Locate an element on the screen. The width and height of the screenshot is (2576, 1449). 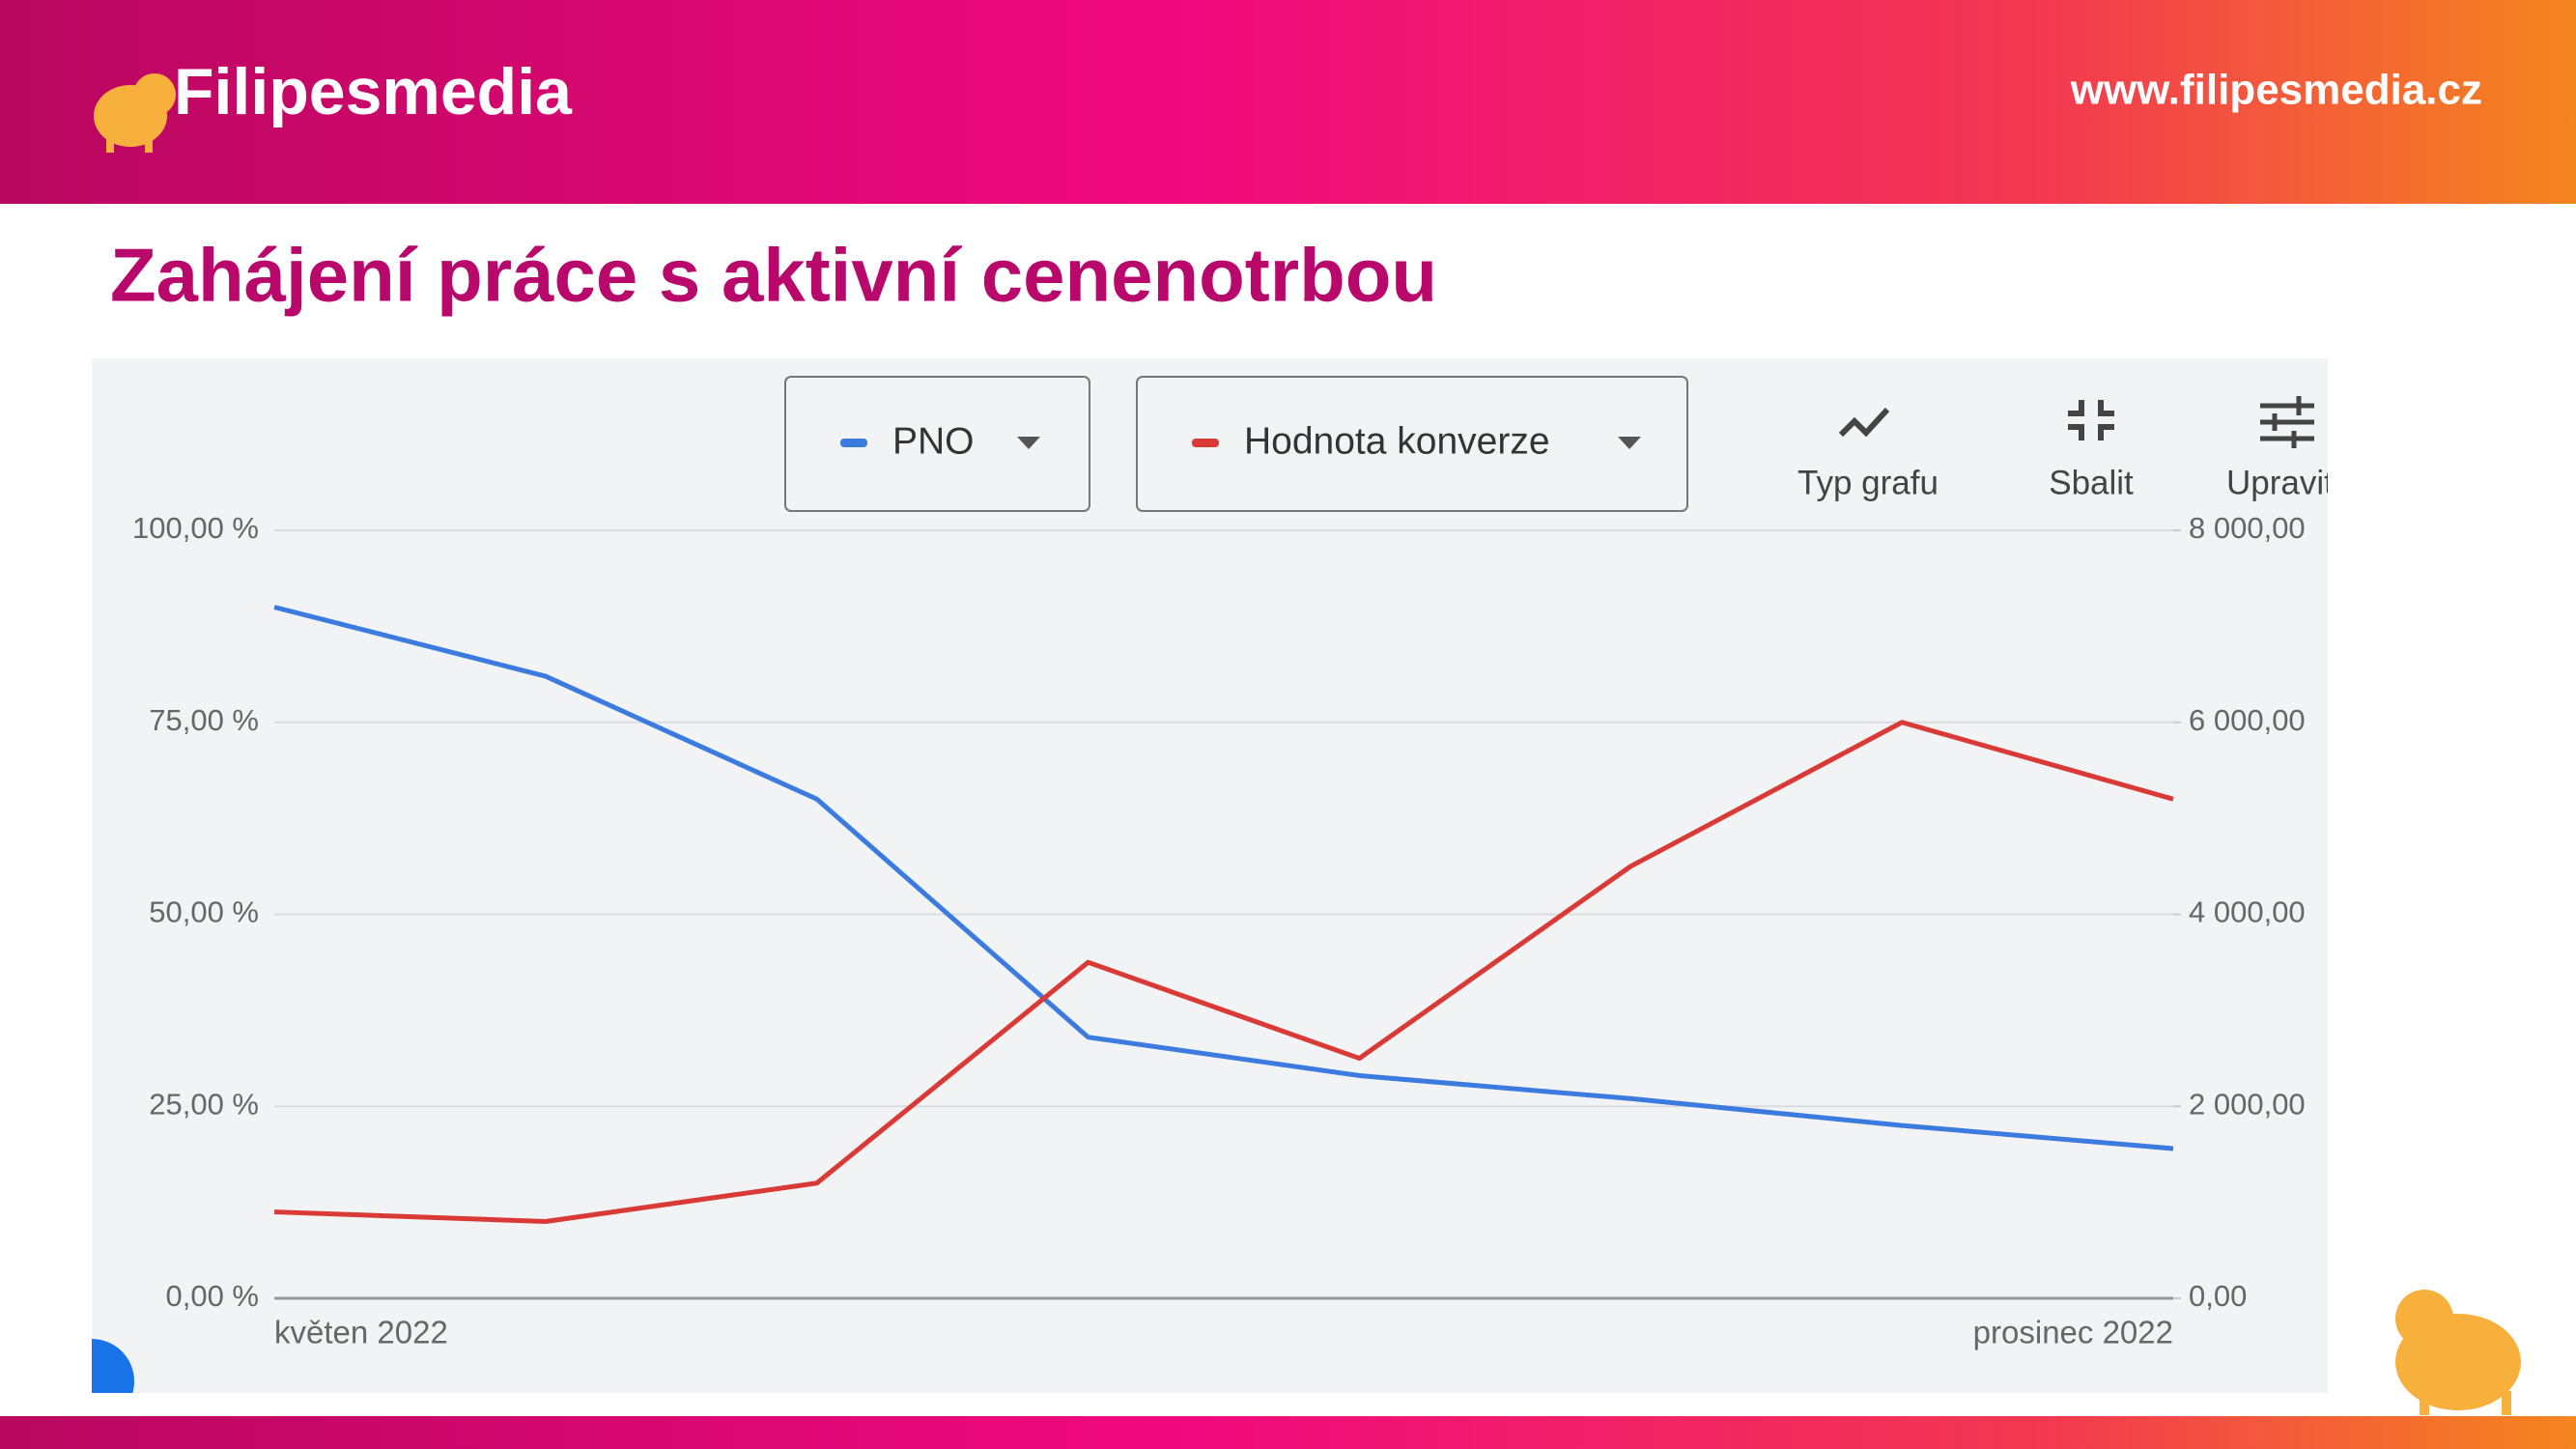
y2-tick-label: 6 000,00 is located at coordinates (2247, 720).